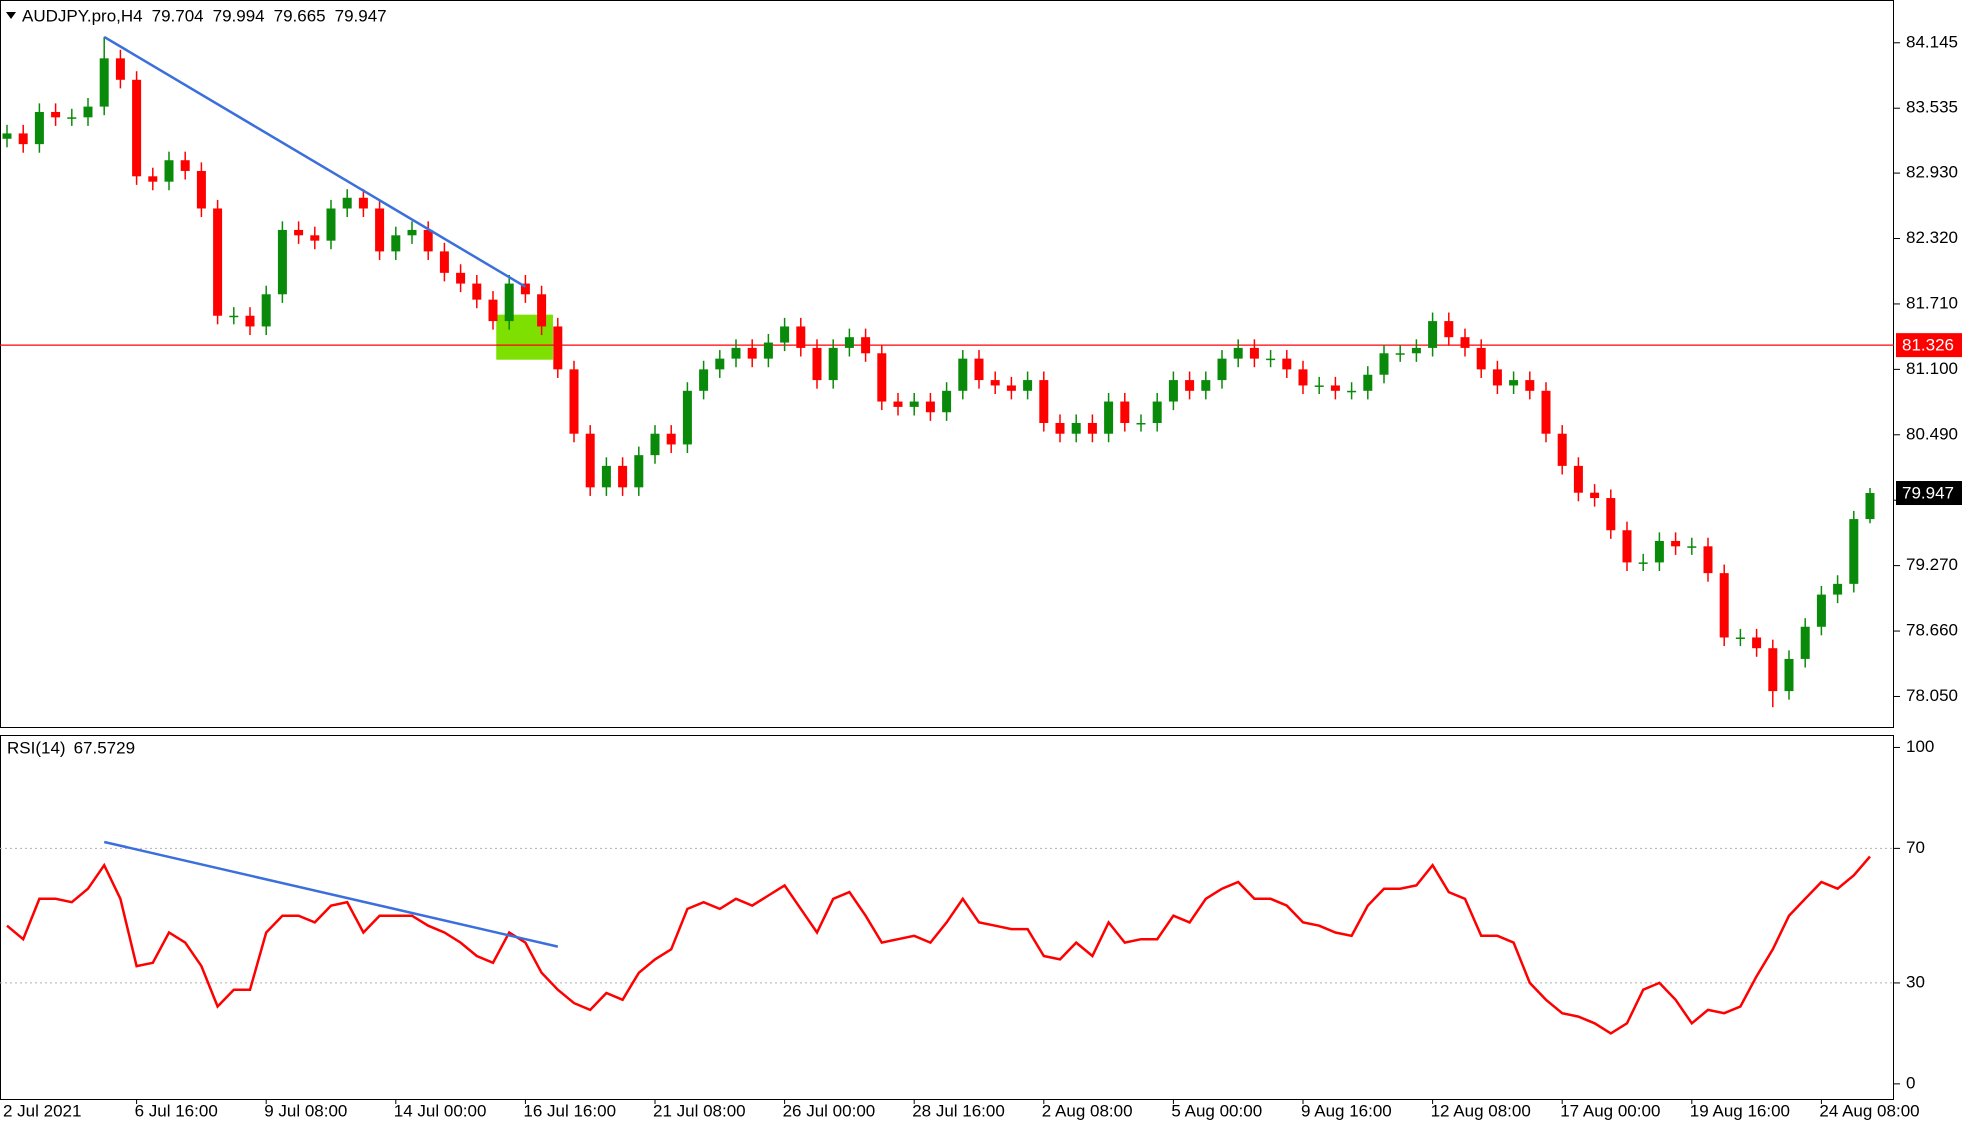 The image size is (1965, 1124). I want to click on x-tick-label: 5 Aug 00:00, so click(1216, 1110).